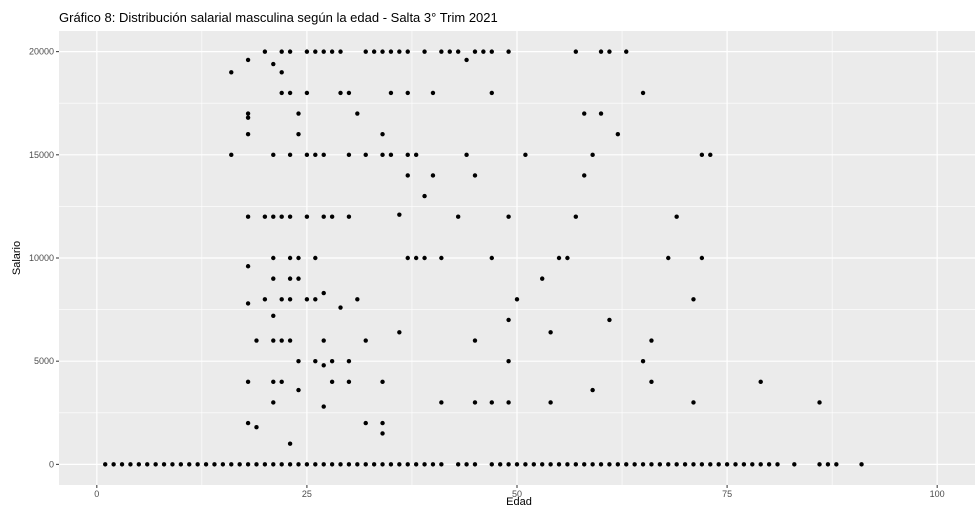  I want to click on y-axis: 0 5000 10000 15000 20000, so click(44, 258).